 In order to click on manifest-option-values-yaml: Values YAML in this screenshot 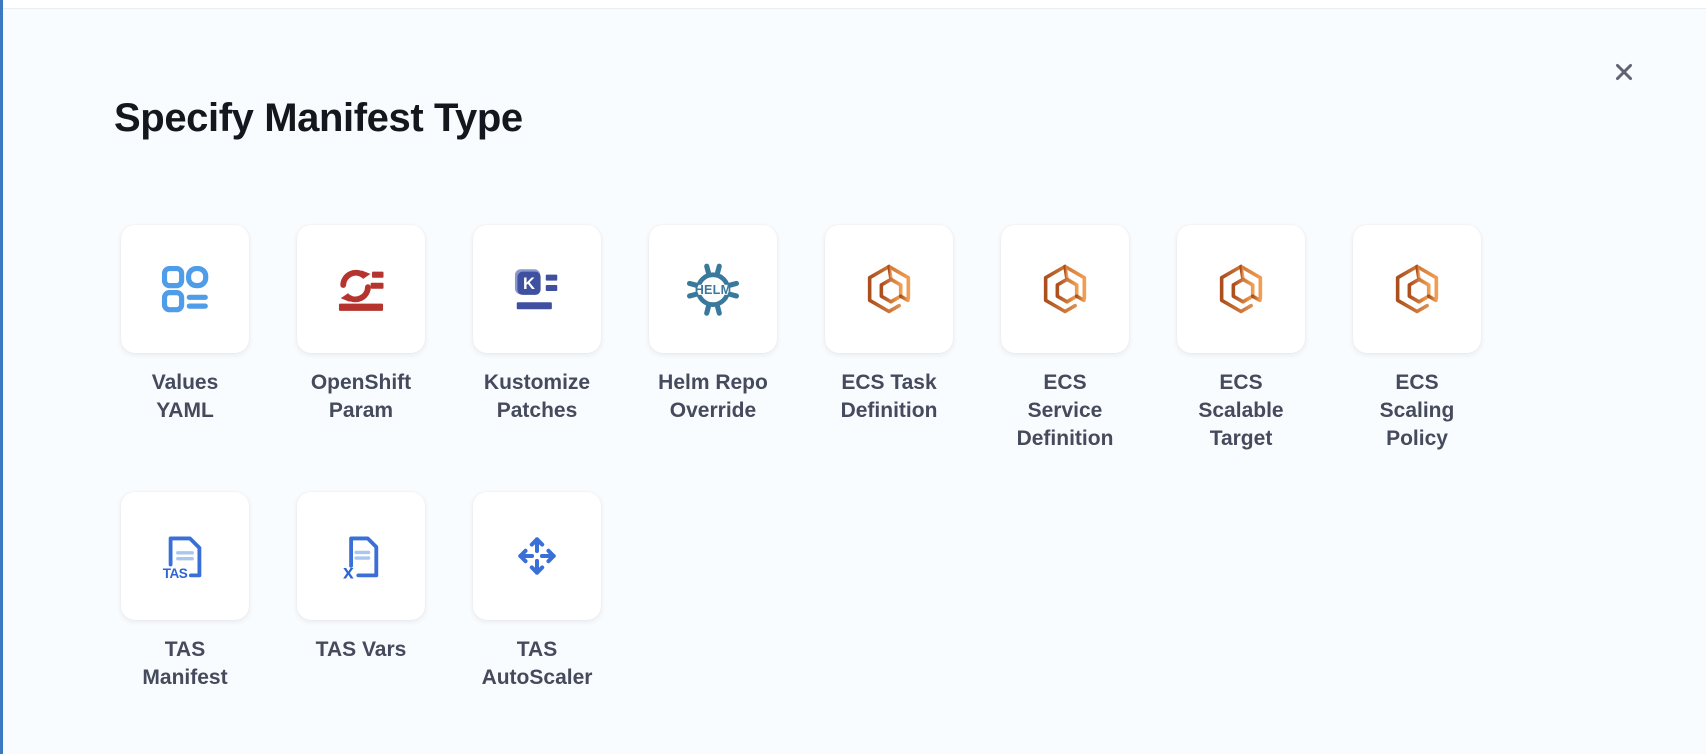, I will do `click(185, 339)`.